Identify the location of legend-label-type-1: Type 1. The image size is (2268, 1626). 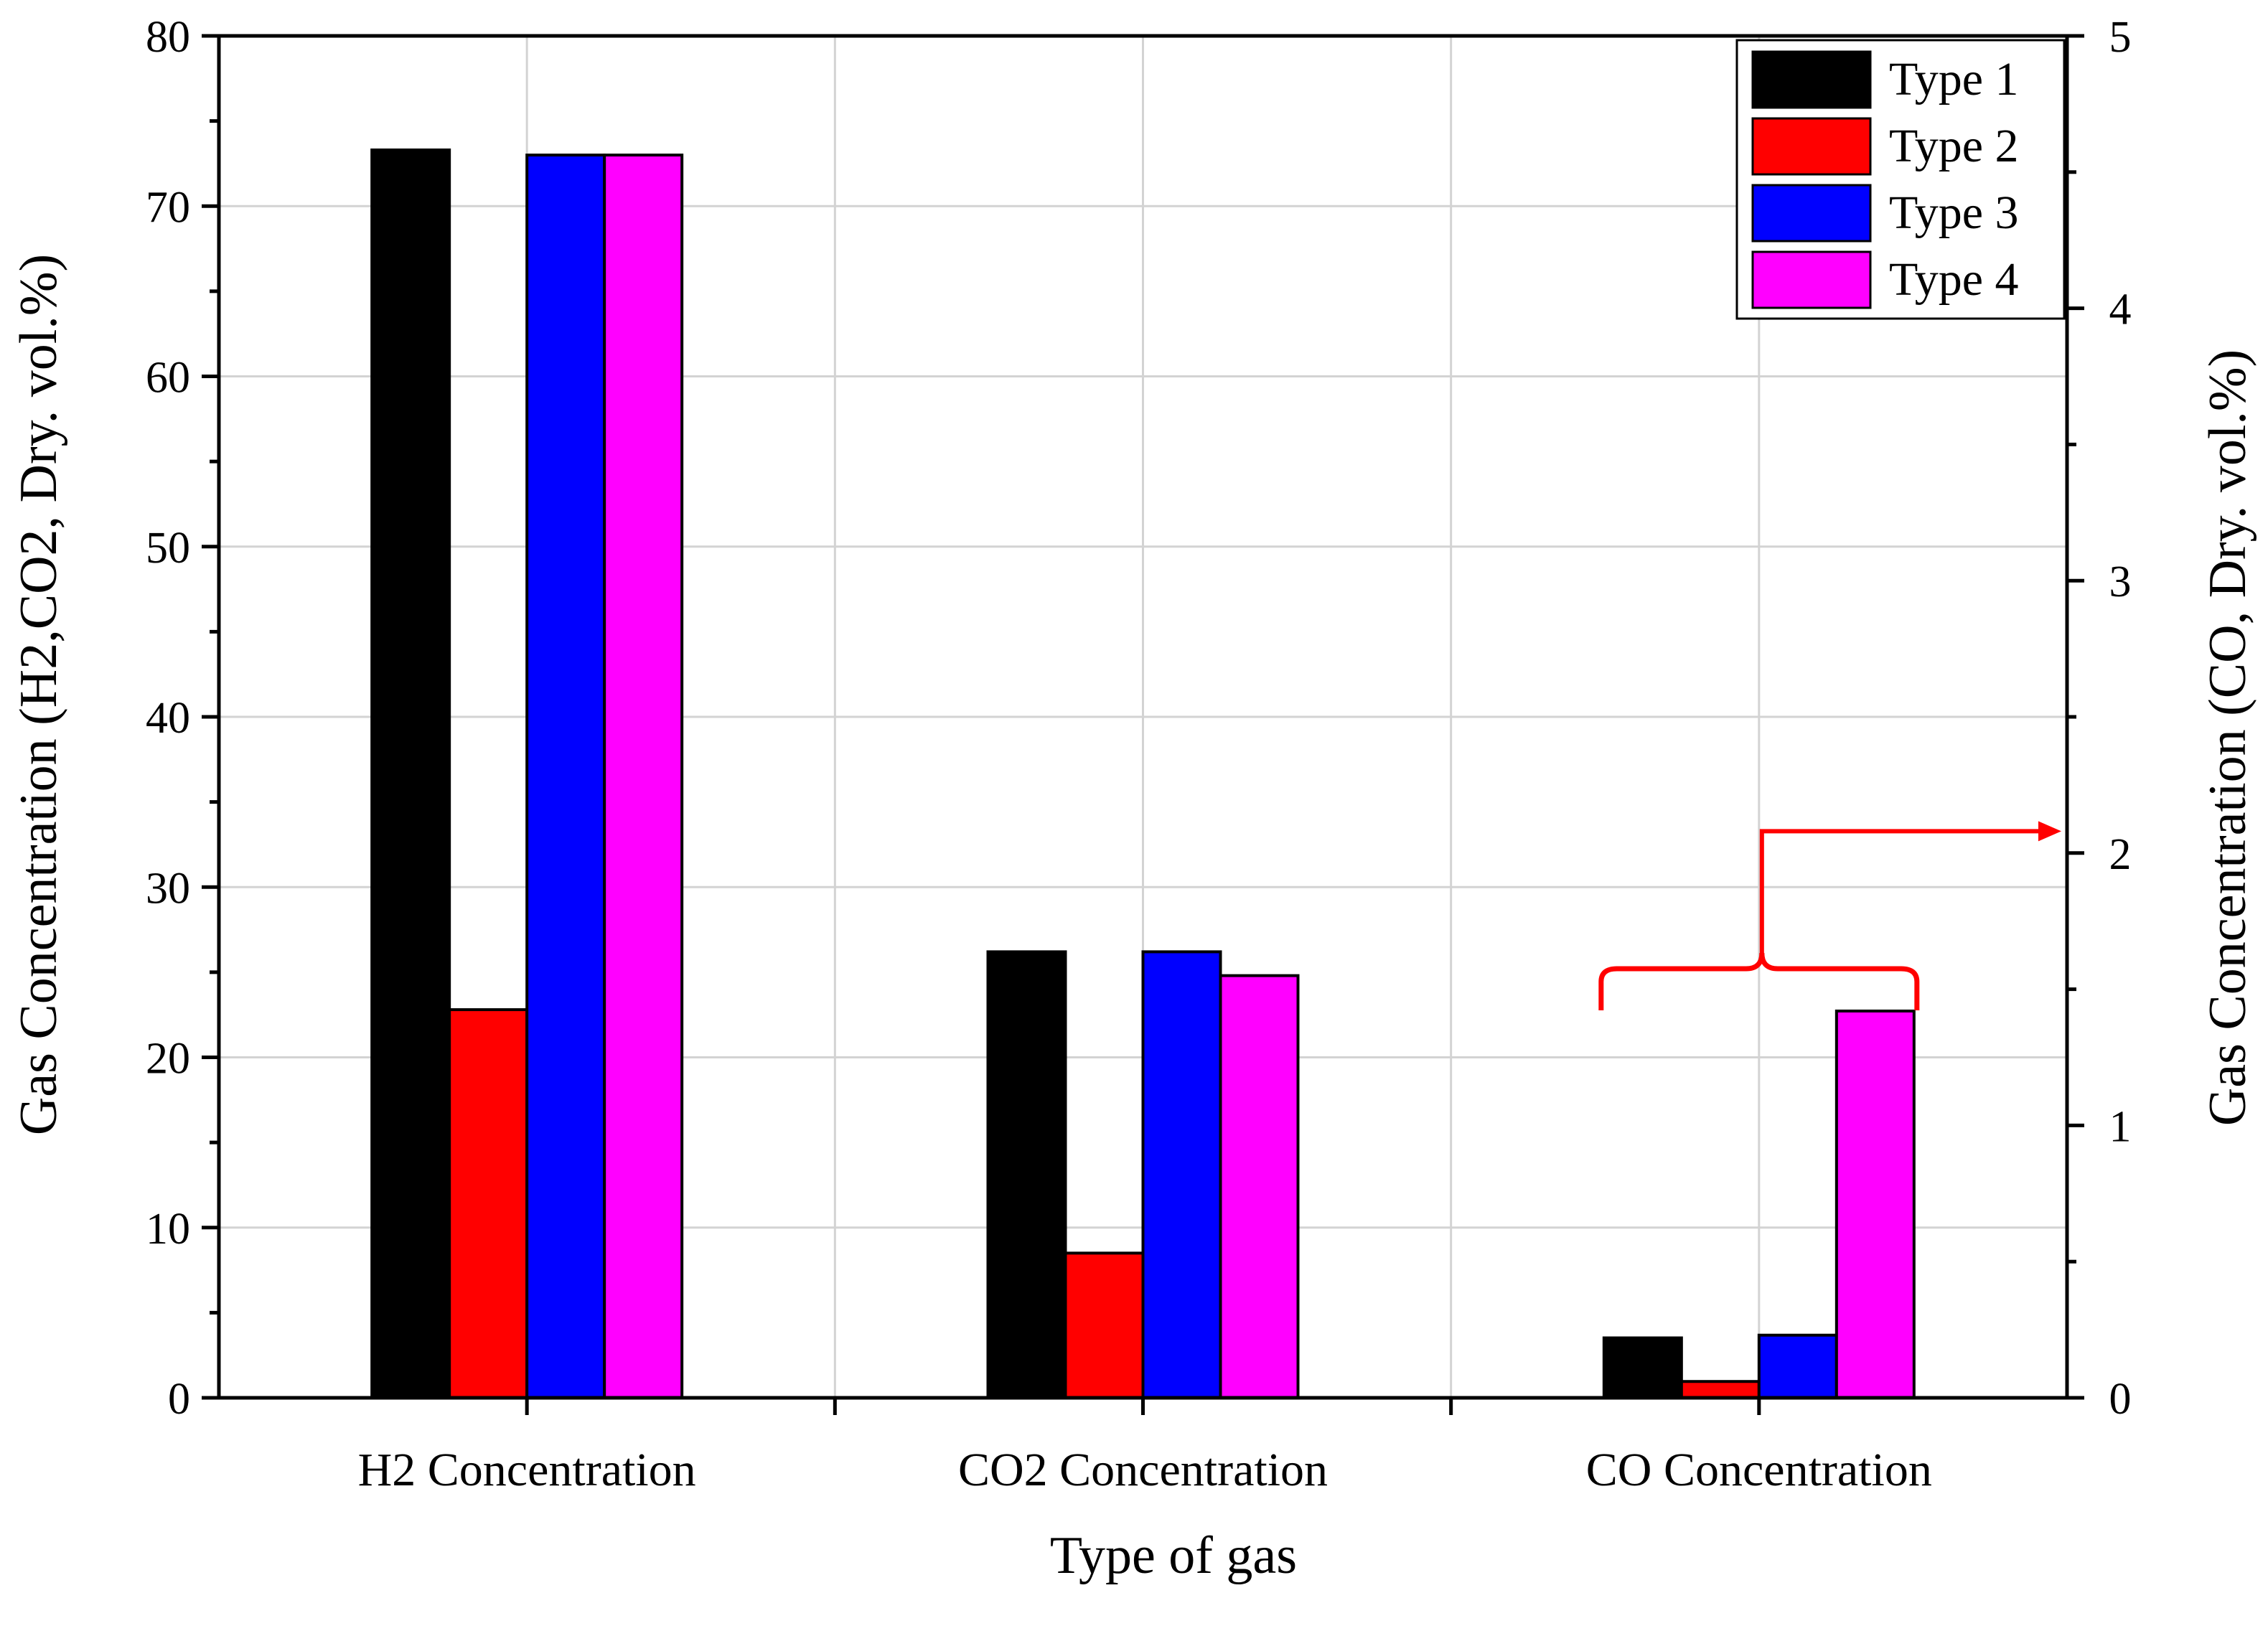
(1954, 79).